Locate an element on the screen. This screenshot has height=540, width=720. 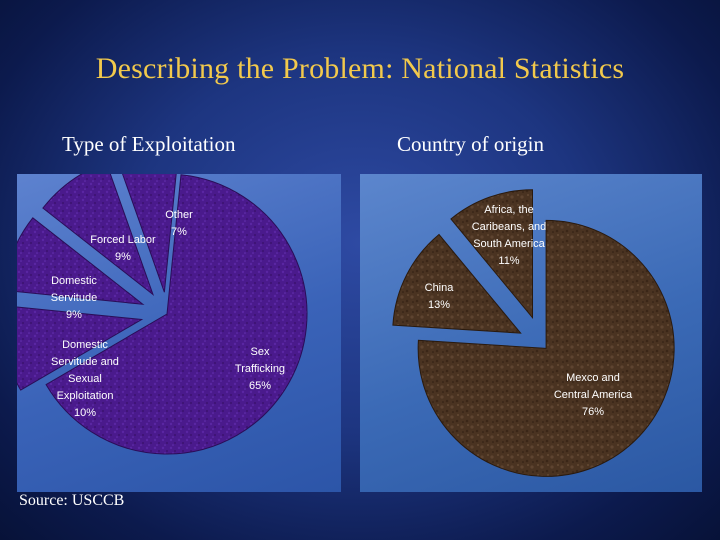
source-note: Source: USCCB is located at coordinates (72, 500).